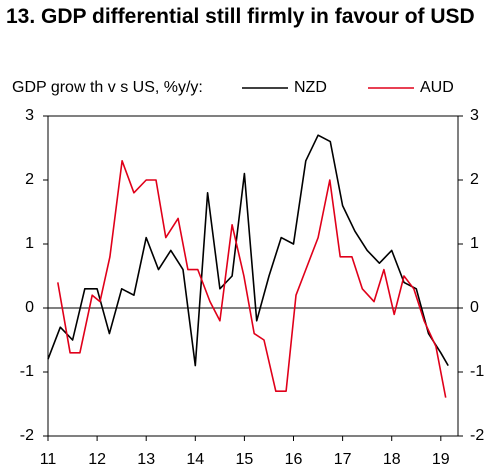 The image size is (500, 470). What do you see at coordinates (343, 459) in the screenshot?
I see `x-tick-label: 17` at bounding box center [343, 459].